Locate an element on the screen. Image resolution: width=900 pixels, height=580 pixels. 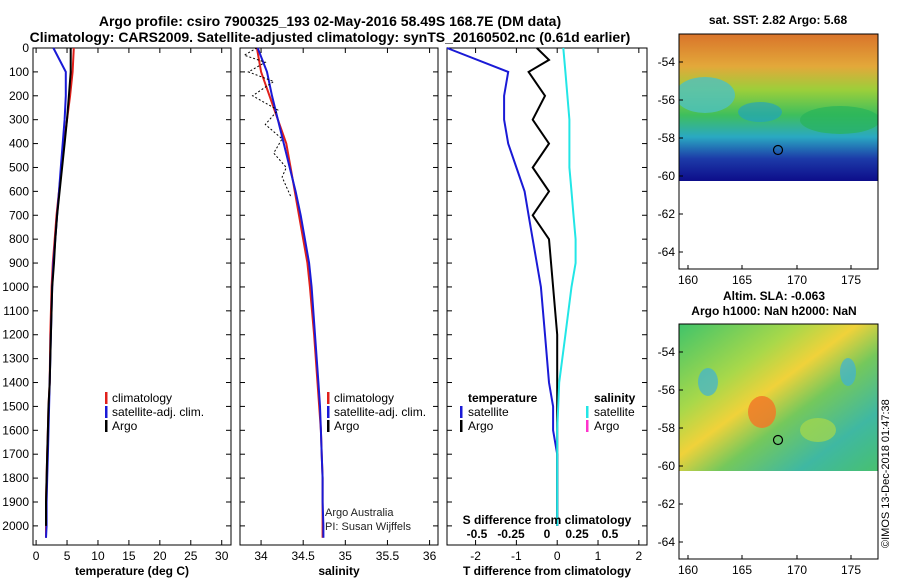
s-diff-tick-label: -0.25 is located at coordinates (511, 534).